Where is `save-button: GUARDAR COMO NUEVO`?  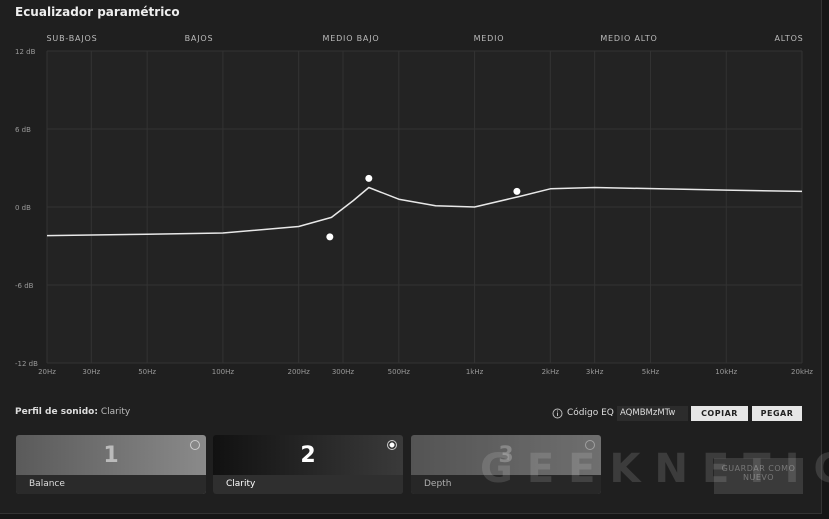
save-button: GUARDAR COMO NUEVO is located at coordinates (758, 476).